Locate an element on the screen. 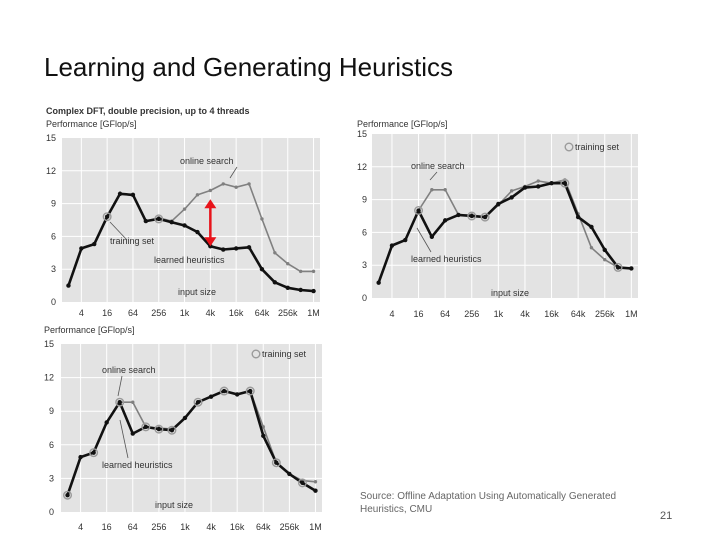 Image resolution: width=720 pixels, height=540 pixels. y-tick-label: 12 is located at coordinates (51, 171).